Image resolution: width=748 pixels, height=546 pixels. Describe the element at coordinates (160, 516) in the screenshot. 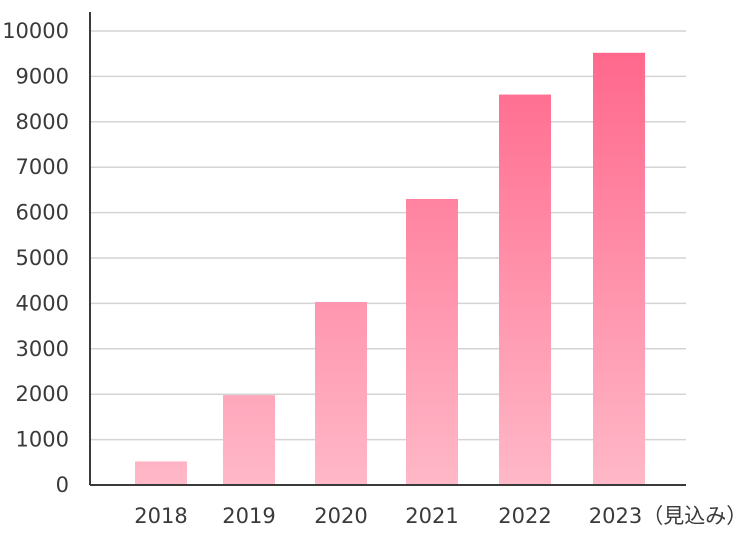

I see `x-tick-label: 2018` at that location.